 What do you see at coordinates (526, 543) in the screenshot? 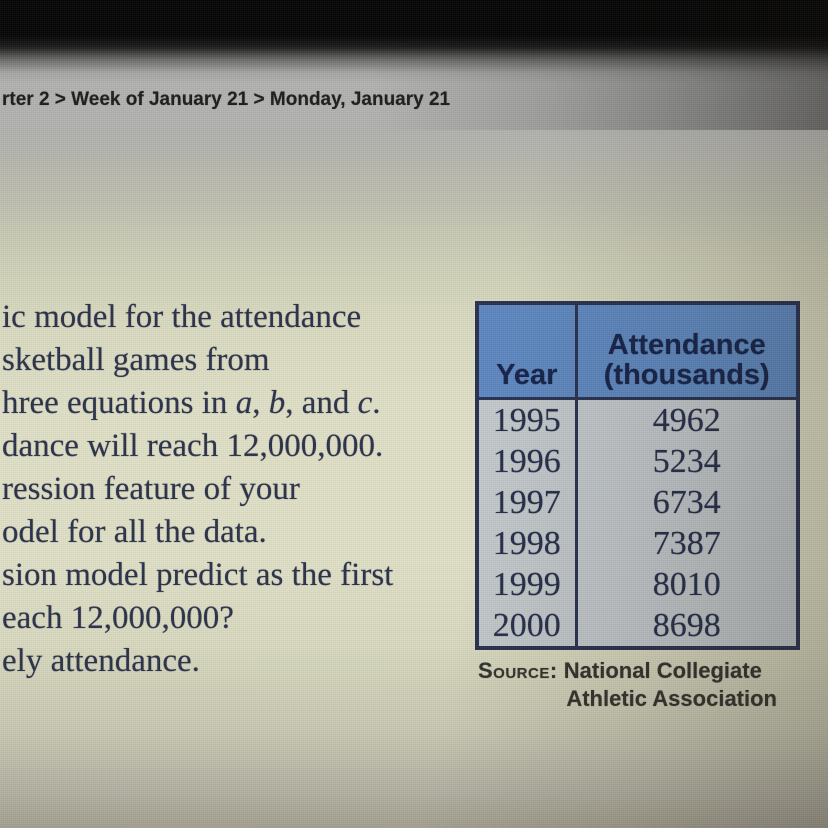
I see `year-cell: 1998` at bounding box center [526, 543].